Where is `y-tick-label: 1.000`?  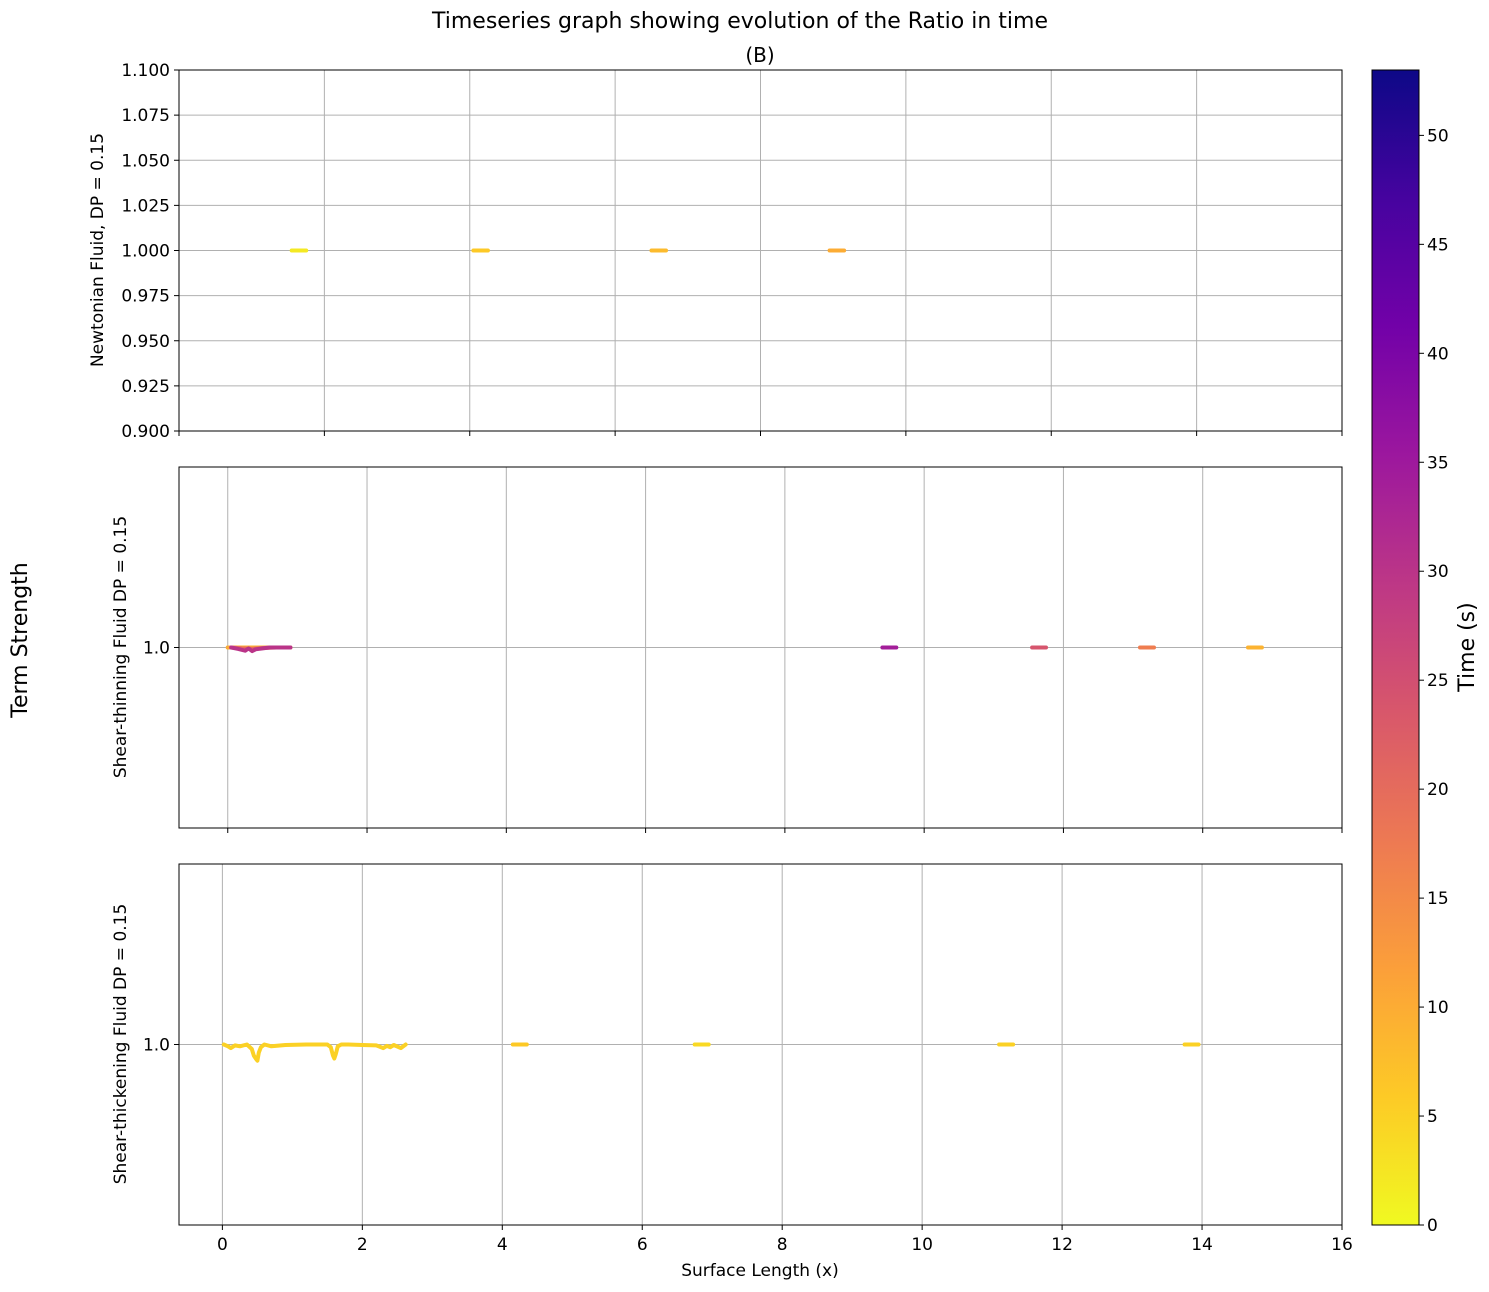 y-tick-label: 1.000 is located at coordinates (145, 252).